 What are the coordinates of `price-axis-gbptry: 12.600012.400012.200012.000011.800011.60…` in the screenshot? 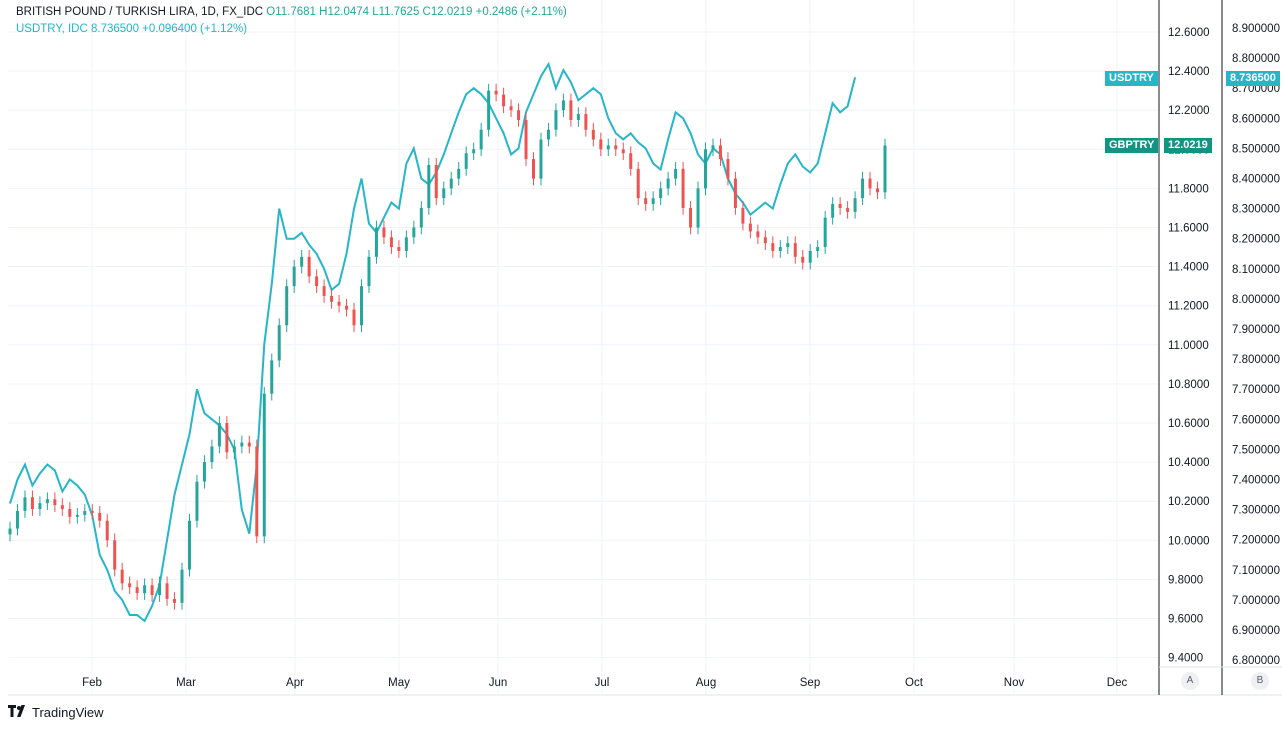 It's located at (1189, 346).